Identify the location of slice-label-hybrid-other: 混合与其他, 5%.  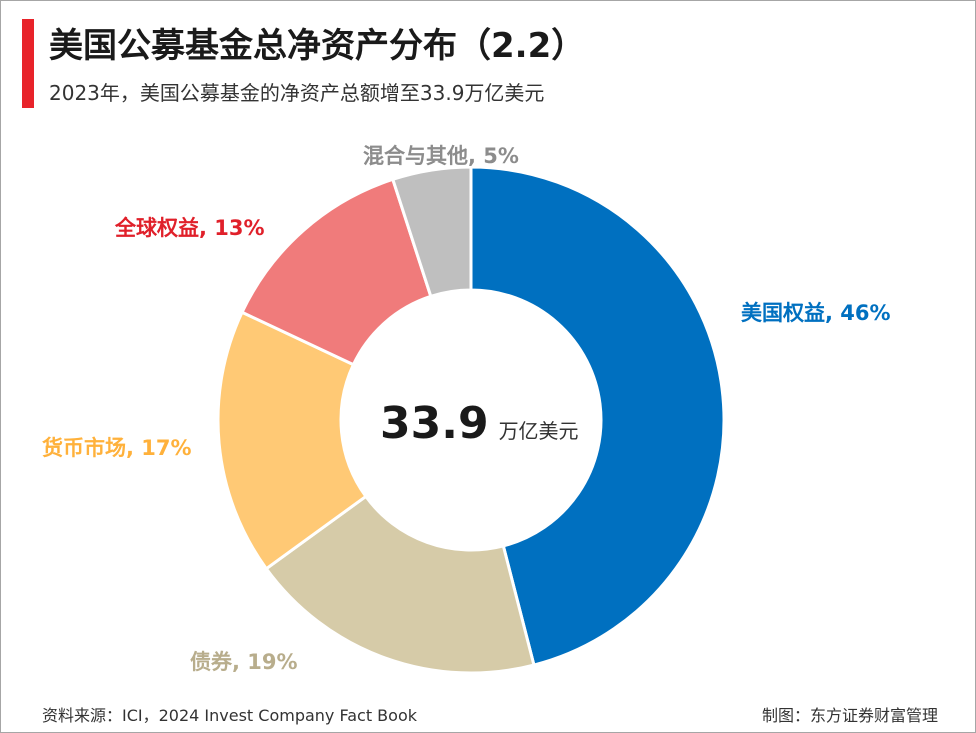
(441, 156).